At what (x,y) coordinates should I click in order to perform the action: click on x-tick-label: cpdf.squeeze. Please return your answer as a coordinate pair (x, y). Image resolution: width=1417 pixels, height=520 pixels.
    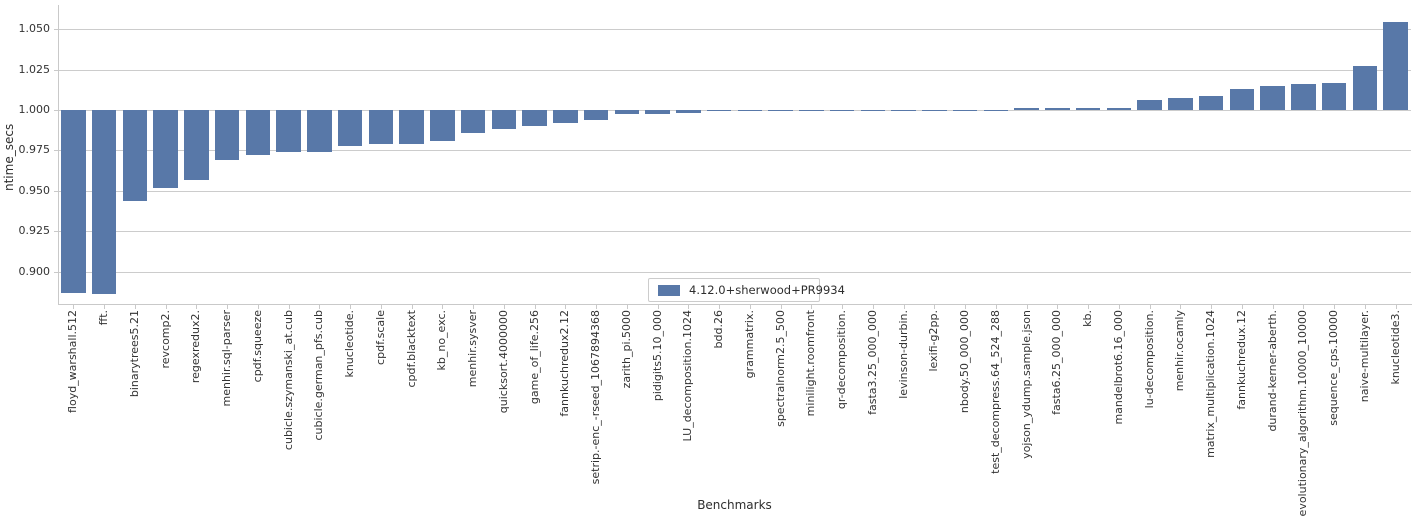
    Looking at the image, I should click on (257, 346).